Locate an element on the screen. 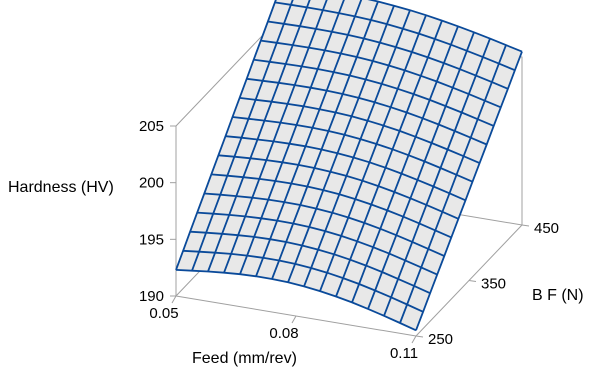 This screenshot has width=592, height=376. y-tick-label: 350 is located at coordinates (493, 284).